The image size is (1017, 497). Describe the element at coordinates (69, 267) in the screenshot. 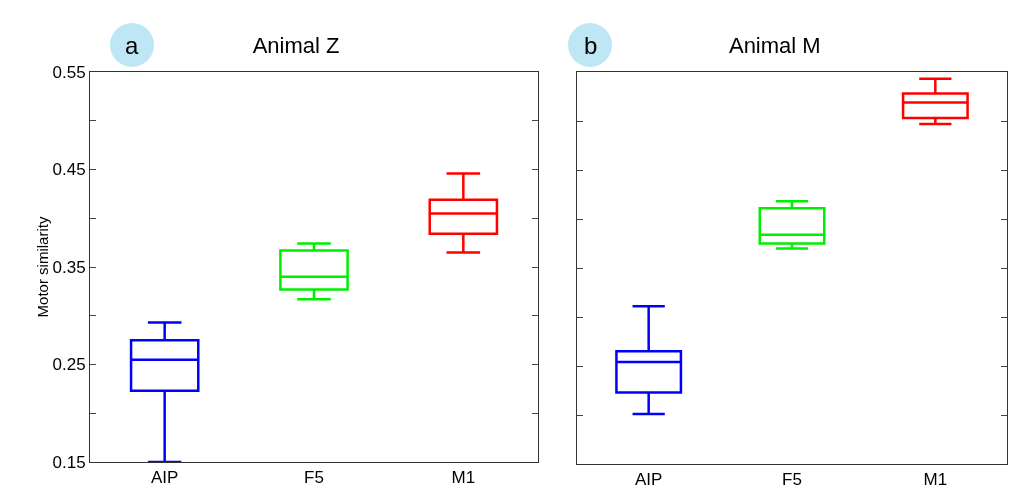

I see `y-tick-label: 0.35` at that location.